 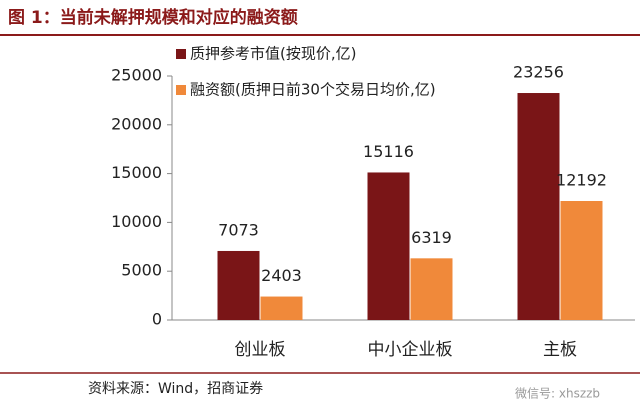 What do you see at coordinates (153, 17) in the screenshot?
I see `chart-title: 图 1：当前未解押规模和对应的融资额` at bounding box center [153, 17].